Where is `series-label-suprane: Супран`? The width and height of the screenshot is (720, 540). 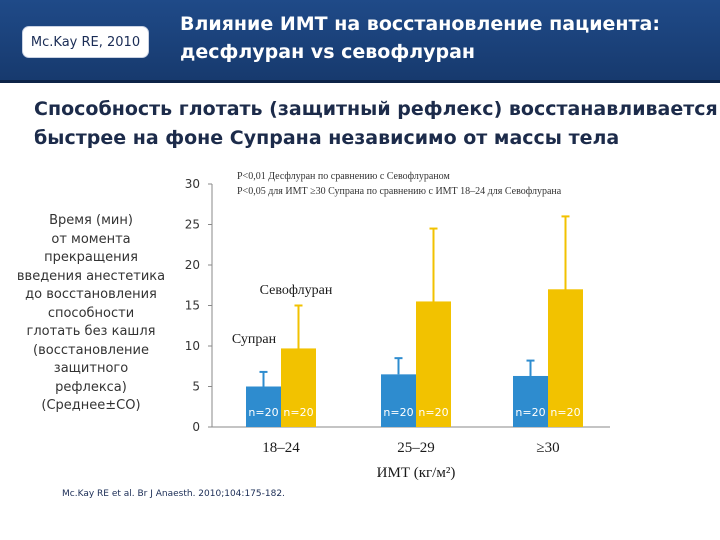
series-label-suprane: Супран is located at coordinates (254, 339).